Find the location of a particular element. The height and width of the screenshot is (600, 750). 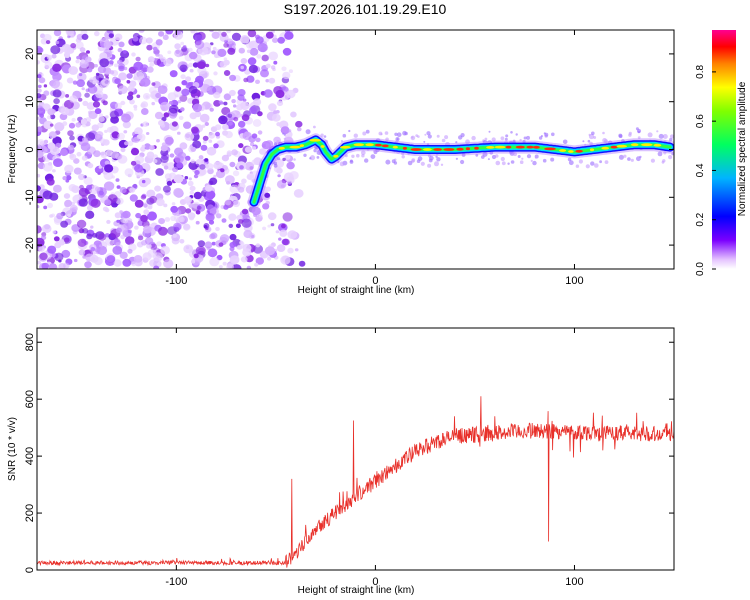

chart-title: S197.2026.101.19.29.E10 is located at coordinates (365, 9).